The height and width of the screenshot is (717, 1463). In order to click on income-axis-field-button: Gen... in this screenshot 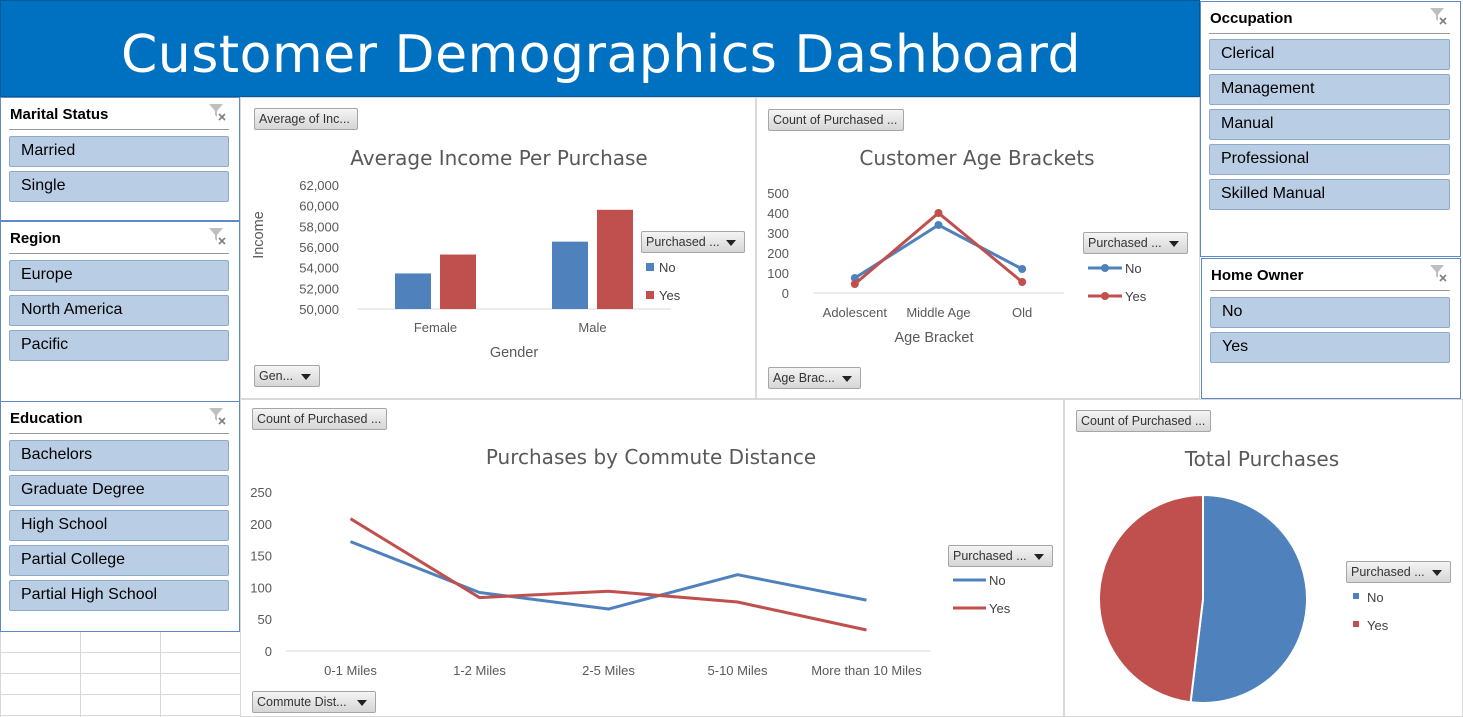, I will do `click(287, 376)`.